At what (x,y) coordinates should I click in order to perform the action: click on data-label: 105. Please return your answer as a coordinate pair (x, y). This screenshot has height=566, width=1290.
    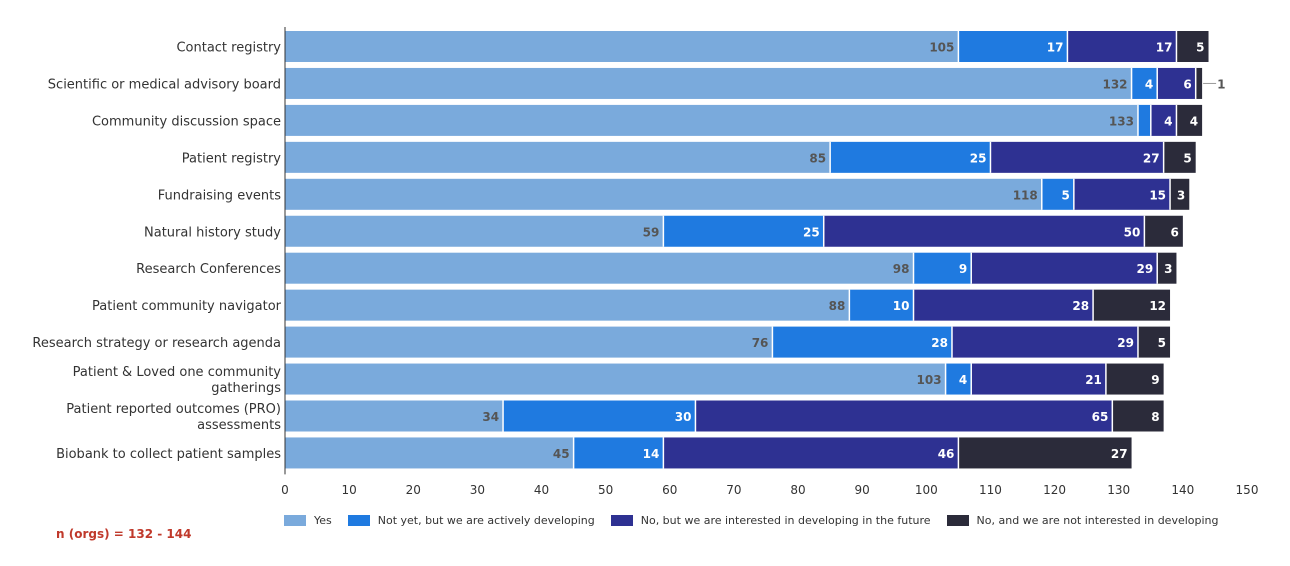
    Looking at the image, I should click on (941, 48).